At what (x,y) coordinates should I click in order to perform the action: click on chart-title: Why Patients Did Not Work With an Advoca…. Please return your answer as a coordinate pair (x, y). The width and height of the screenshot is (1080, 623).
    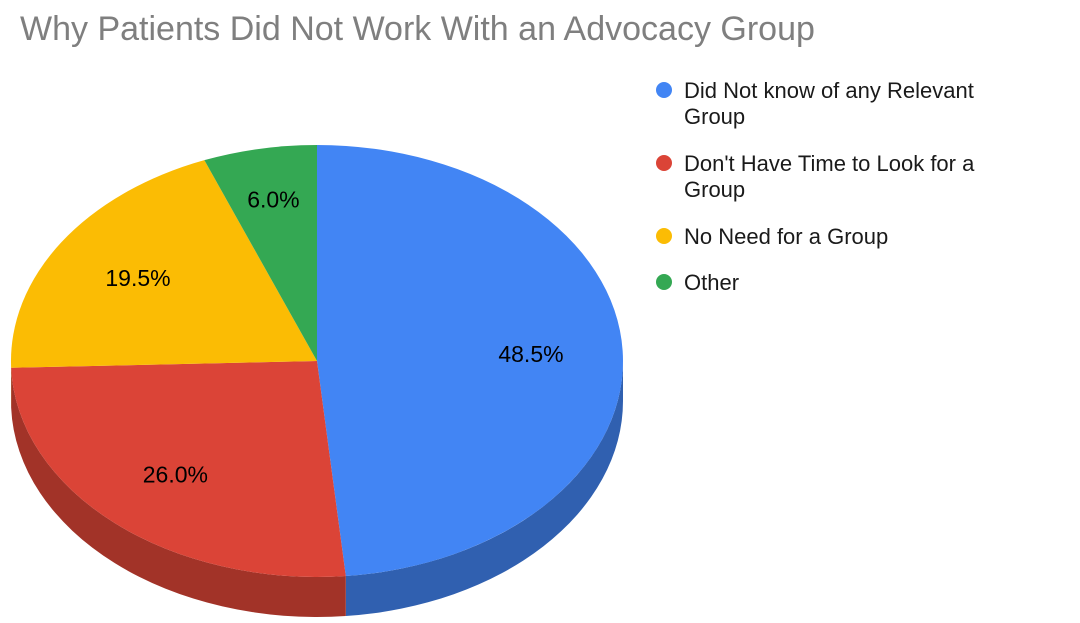
    Looking at the image, I should click on (417, 29).